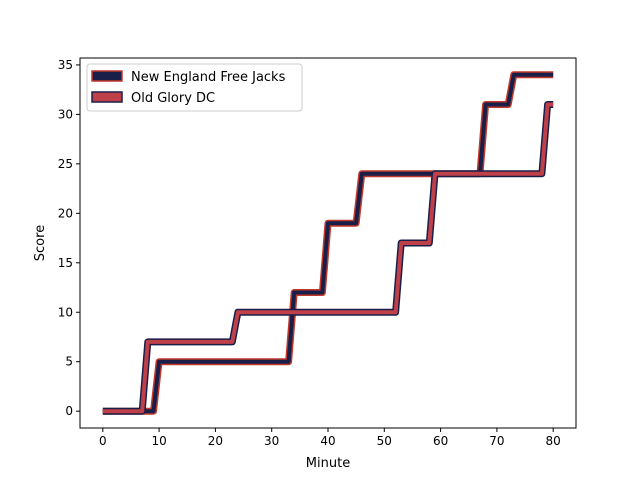 Image resolution: width=640 pixels, height=484 pixels. I want to click on y-tick-label: 5, so click(69, 362).